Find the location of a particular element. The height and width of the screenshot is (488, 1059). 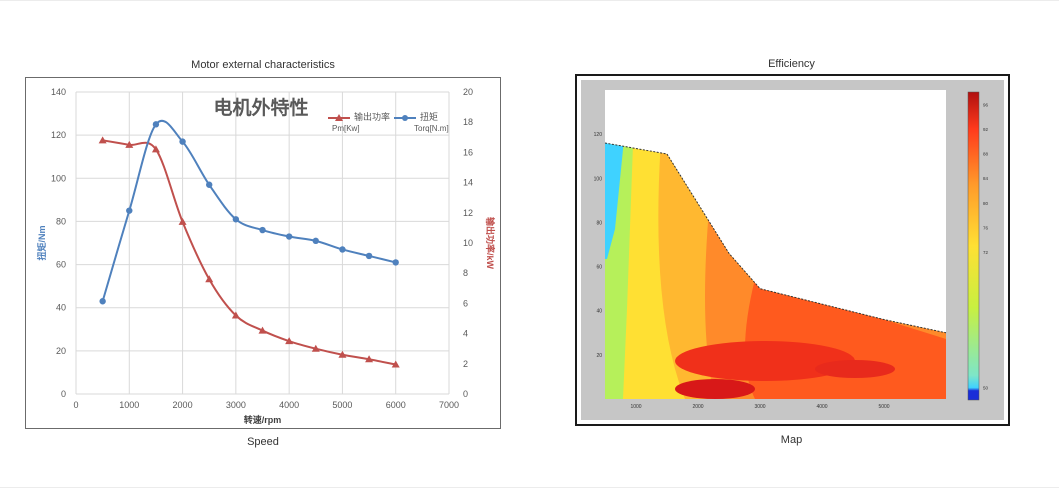

y-axis-title: 扭矩/Nm is located at coordinates (41, 242).